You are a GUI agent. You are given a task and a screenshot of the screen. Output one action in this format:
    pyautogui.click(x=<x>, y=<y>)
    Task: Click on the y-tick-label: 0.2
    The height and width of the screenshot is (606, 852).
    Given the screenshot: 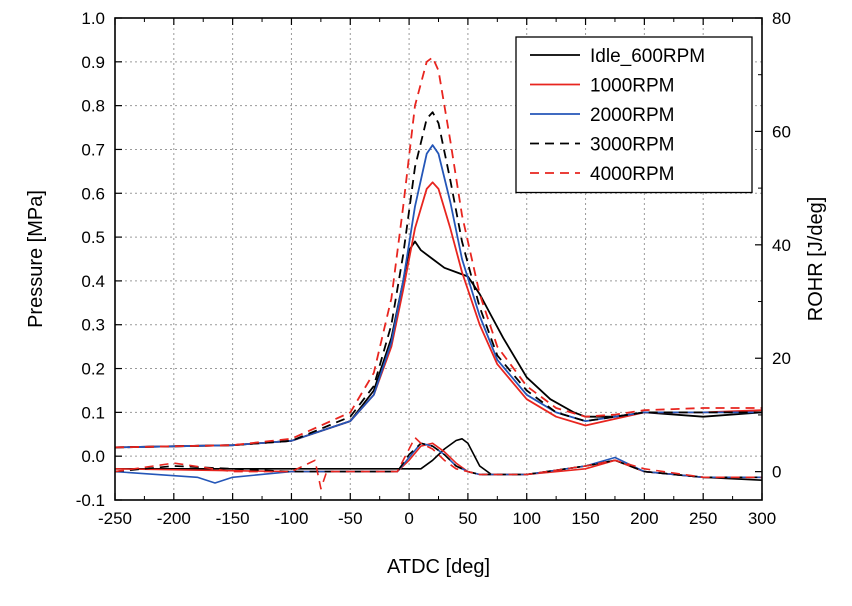 What is the action you would take?
    pyautogui.click(x=93, y=369)
    